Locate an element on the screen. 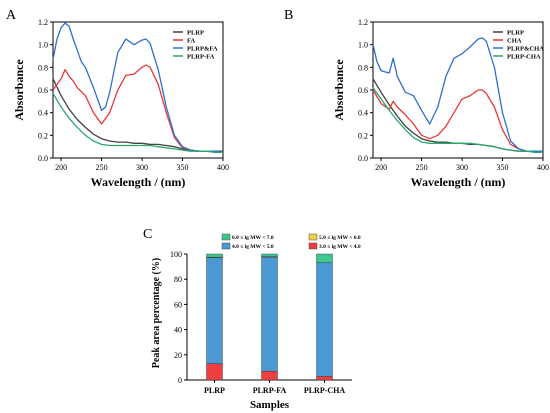 The width and height of the screenshot is (550, 413). legend-label-1: FA is located at coordinates (191, 41).